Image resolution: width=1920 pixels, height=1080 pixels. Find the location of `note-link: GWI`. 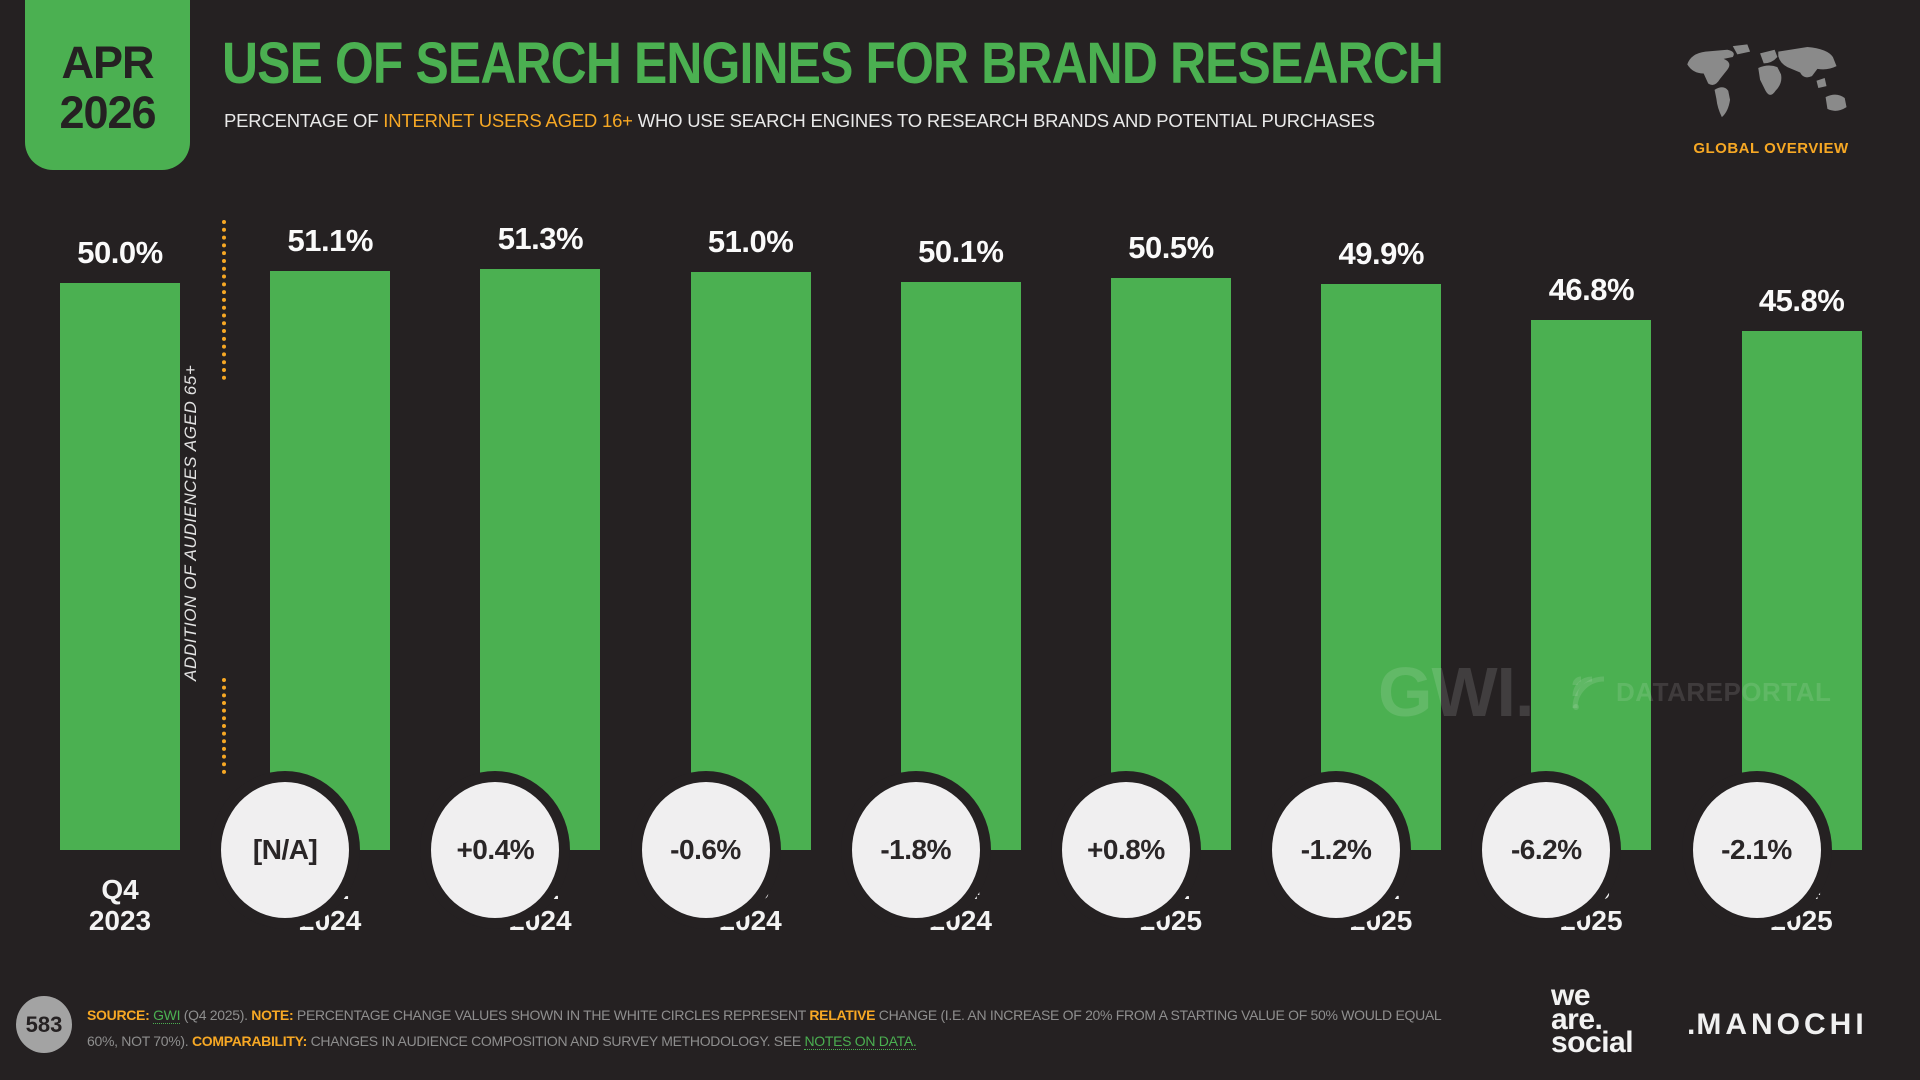

note-link: GWI is located at coordinates (167, 1015).